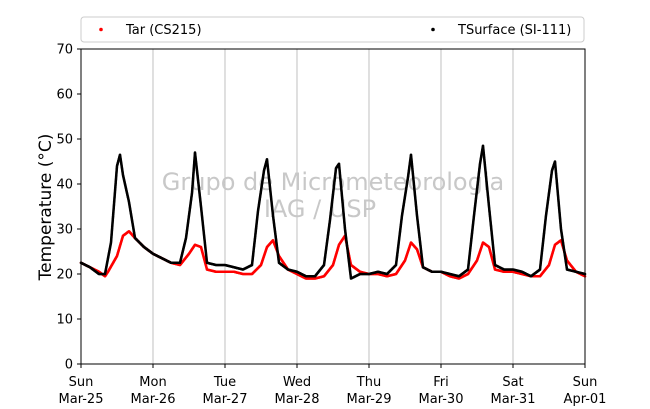 The image size is (650, 409). What do you see at coordinates (297, 382) in the screenshot?
I see `x-tick-label-day: Wed` at bounding box center [297, 382].